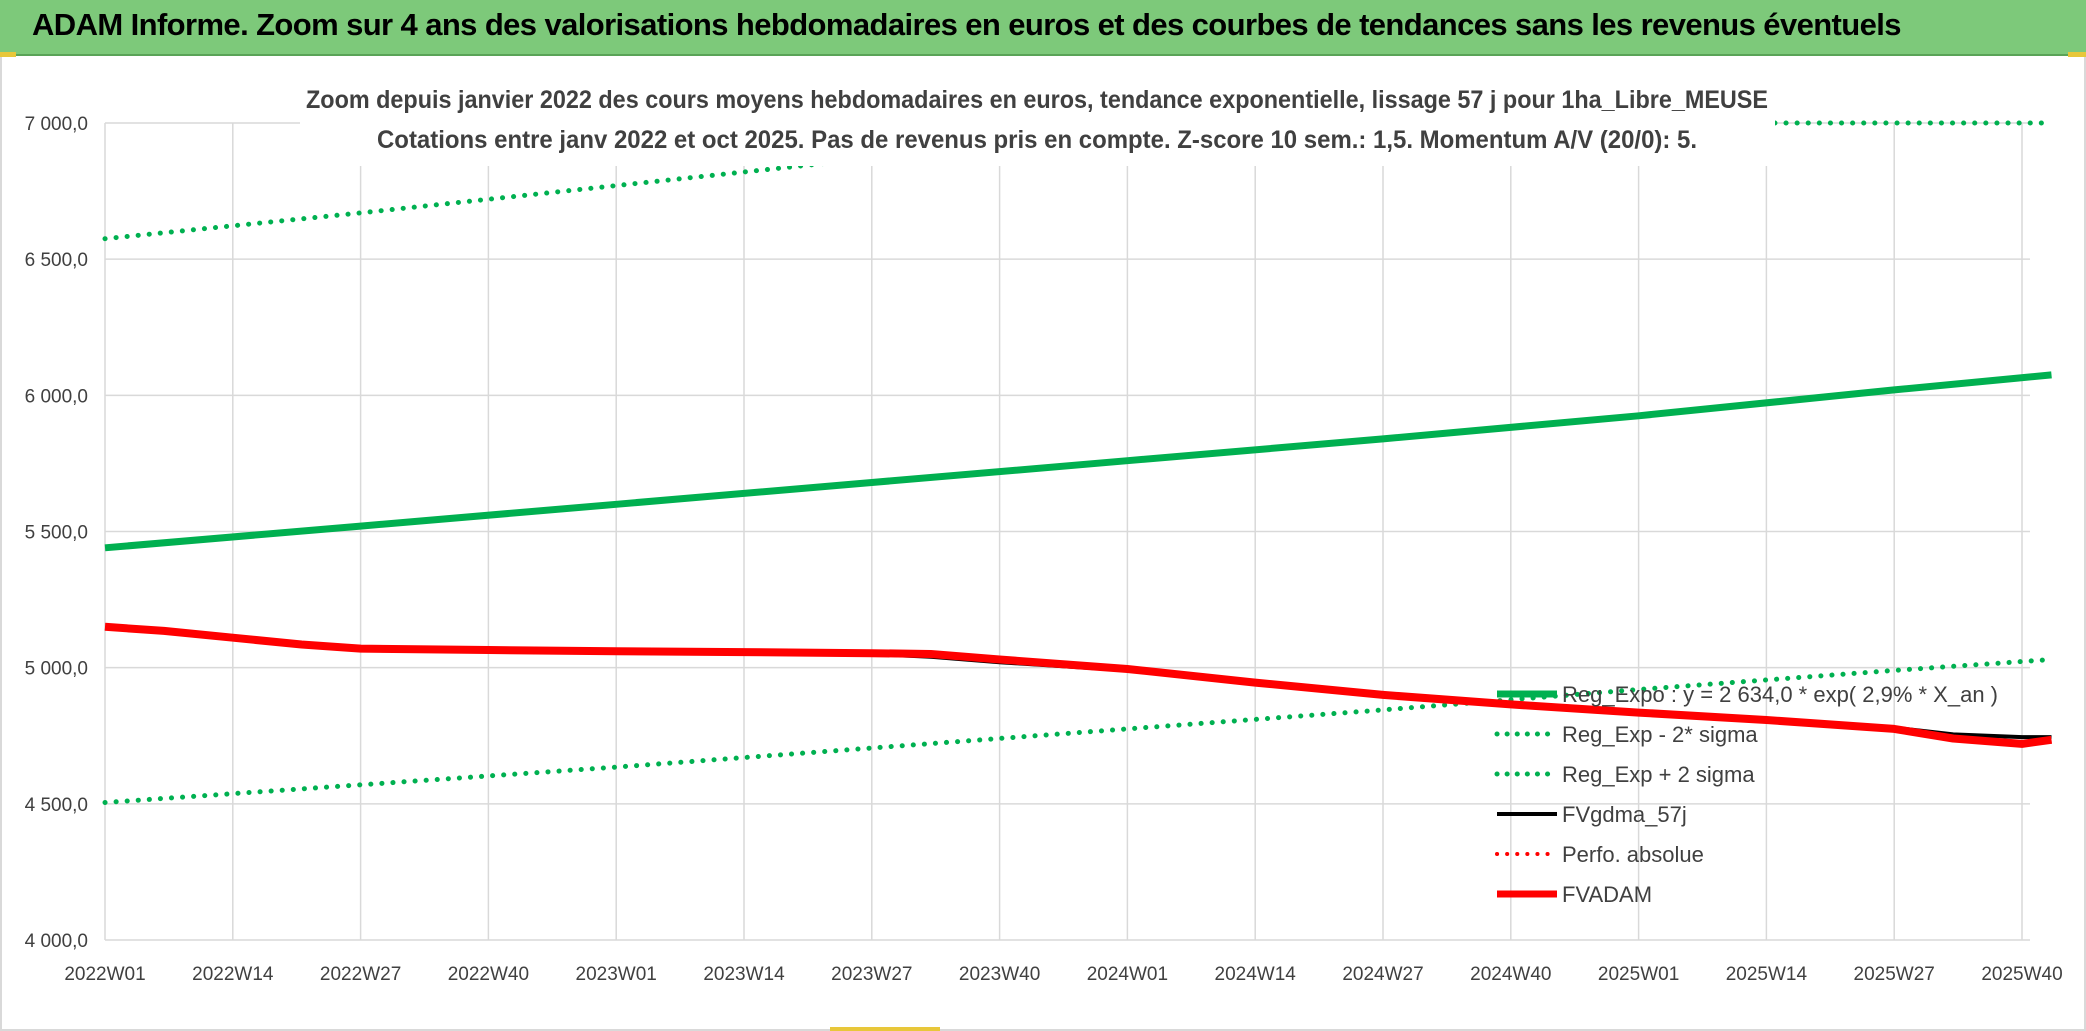  Describe the element at coordinates (885, 1029) in the screenshot. I see `frame-bottom-accent` at that location.